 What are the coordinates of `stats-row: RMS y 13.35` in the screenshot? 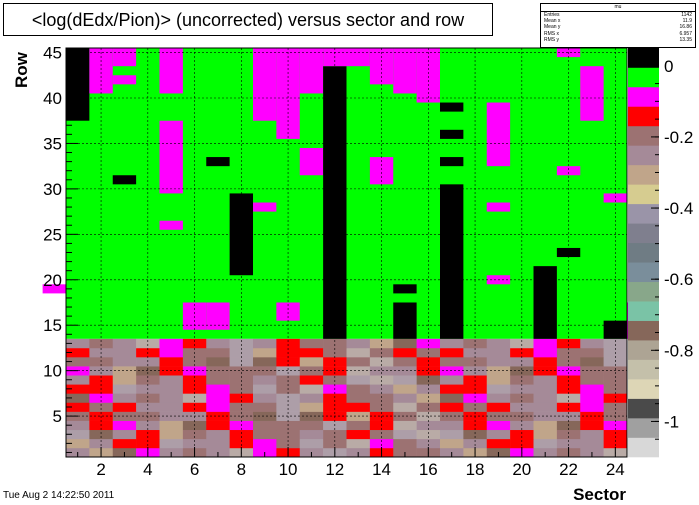 It's located at (618, 40).